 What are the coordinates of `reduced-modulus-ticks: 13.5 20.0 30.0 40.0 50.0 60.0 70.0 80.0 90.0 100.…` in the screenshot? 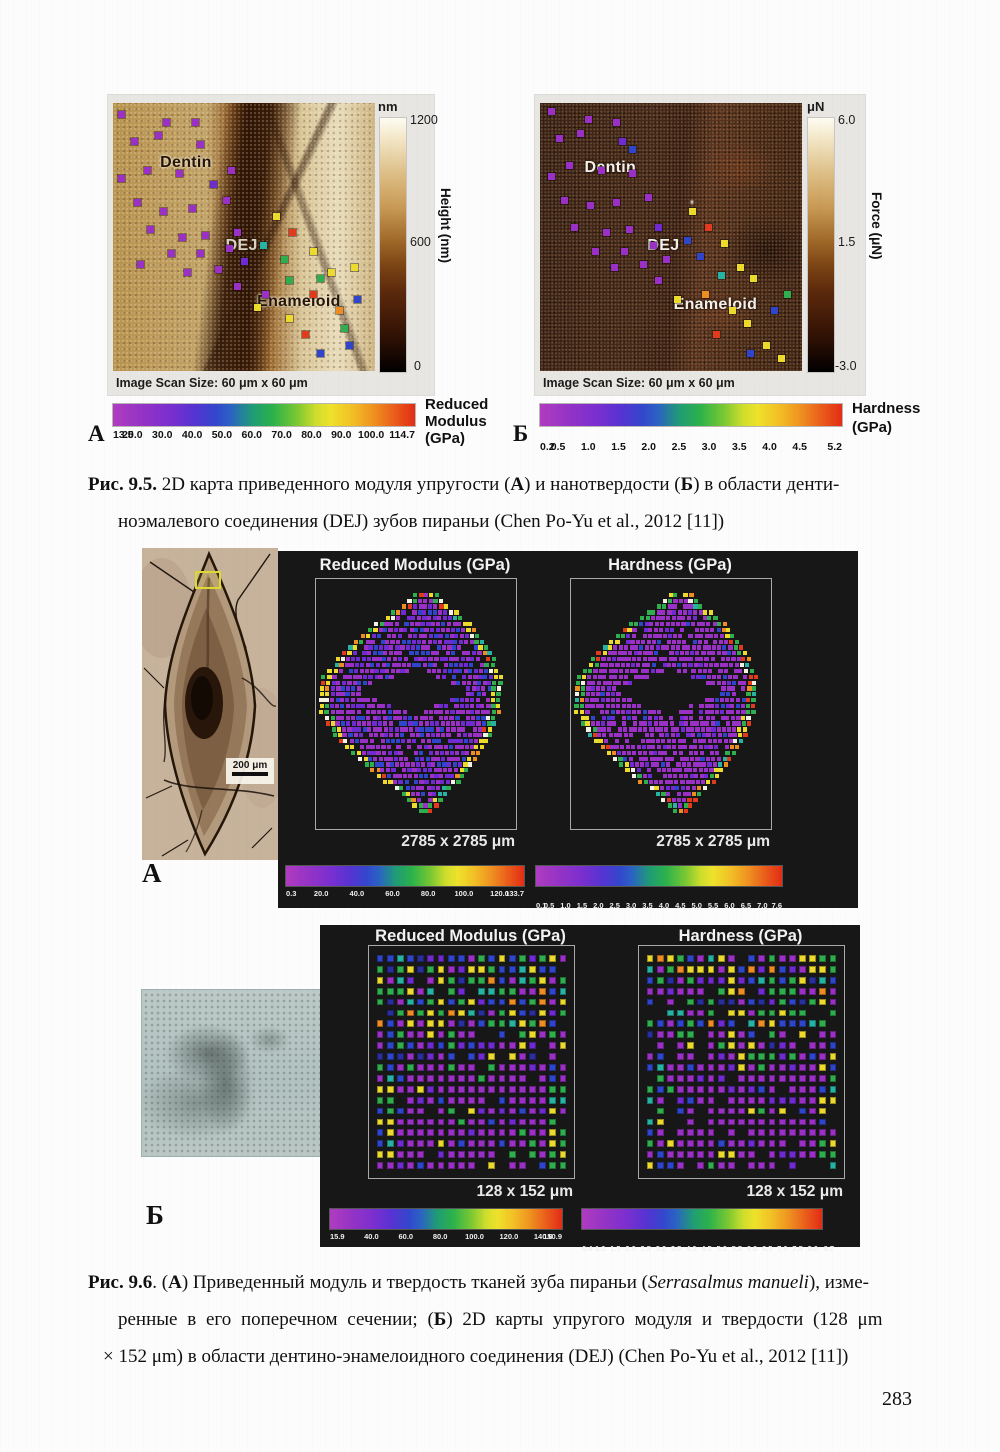 It's located at (264, 435).